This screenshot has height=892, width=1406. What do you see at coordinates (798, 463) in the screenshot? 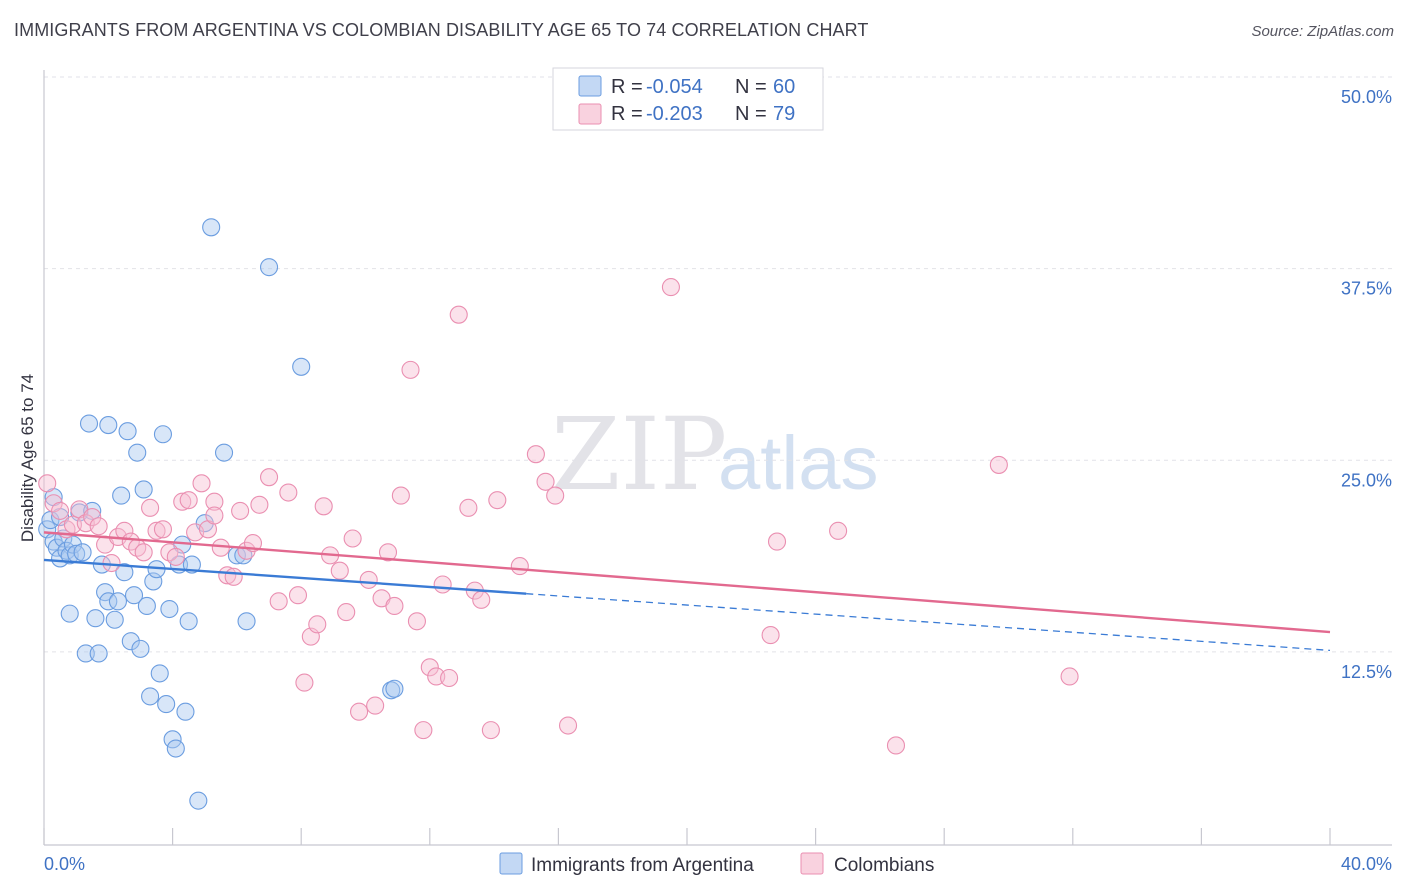
I see `watermark-atlas: atlas` at bounding box center [798, 463].